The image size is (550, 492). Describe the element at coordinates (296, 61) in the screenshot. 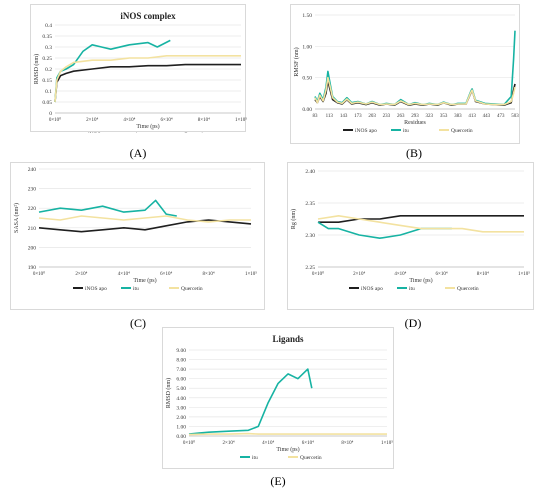

I see `ylabel-b: RMSF (nm)` at that location.